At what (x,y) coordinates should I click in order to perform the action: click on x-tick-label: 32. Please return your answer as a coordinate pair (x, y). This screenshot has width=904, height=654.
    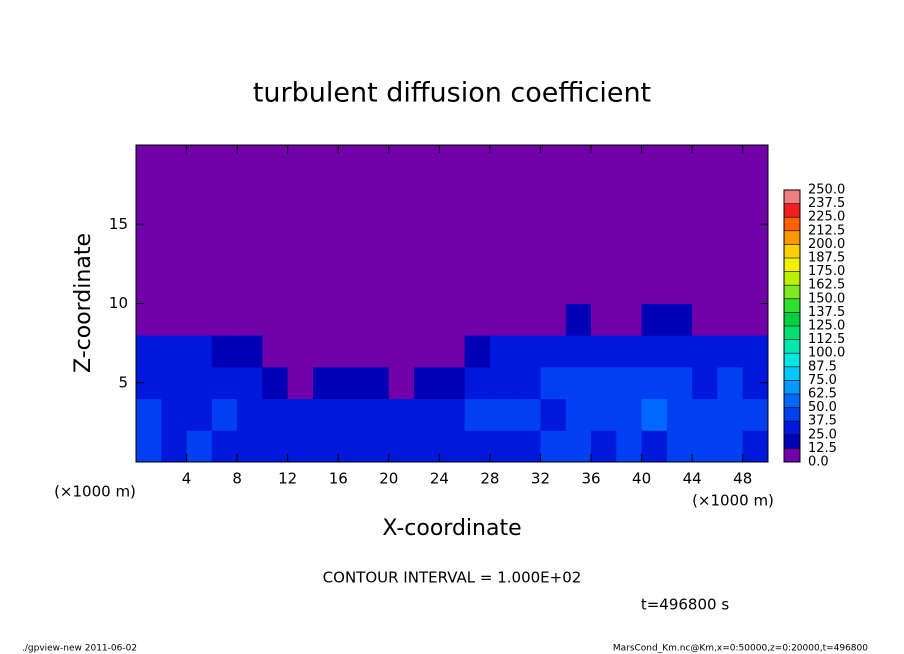
    Looking at the image, I should click on (540, 479).